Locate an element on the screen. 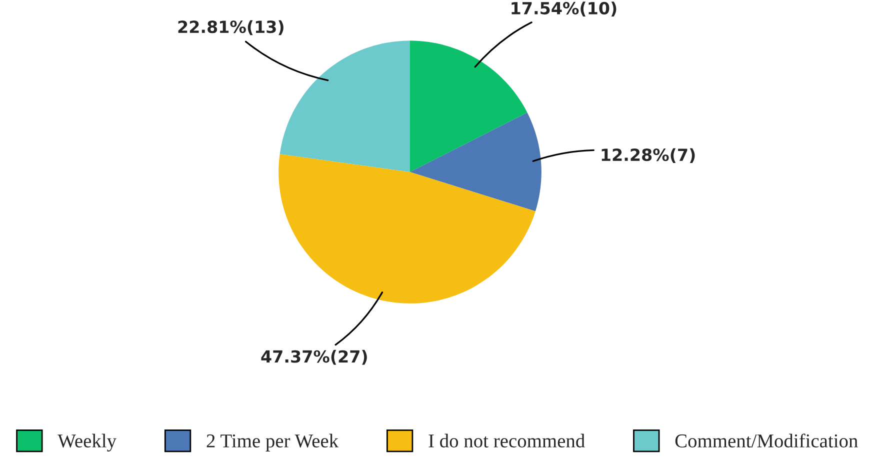  legend-label: 2 Time per Week is located at coordinates (272, 443).